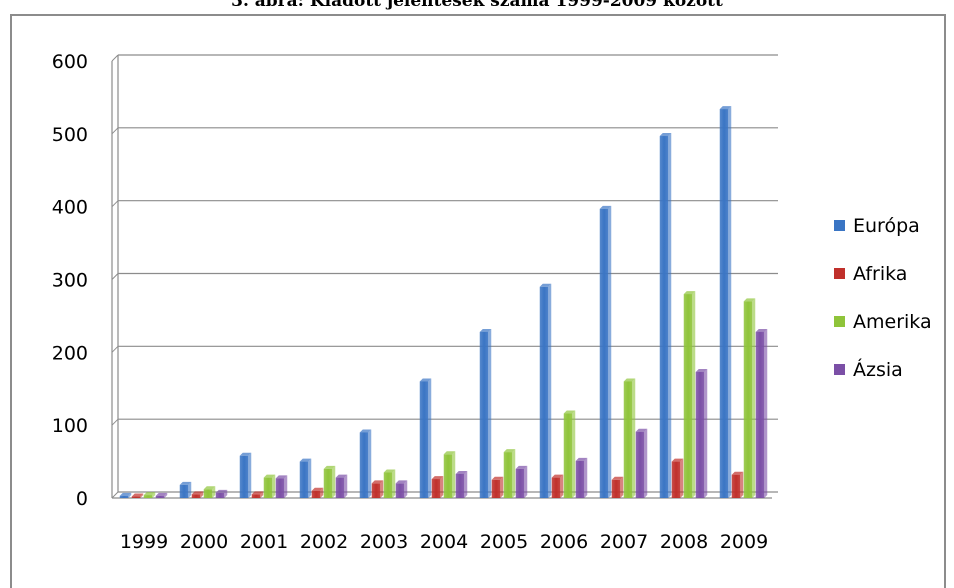  I want to click on bar-Afrika-2001, so click(256, 496).